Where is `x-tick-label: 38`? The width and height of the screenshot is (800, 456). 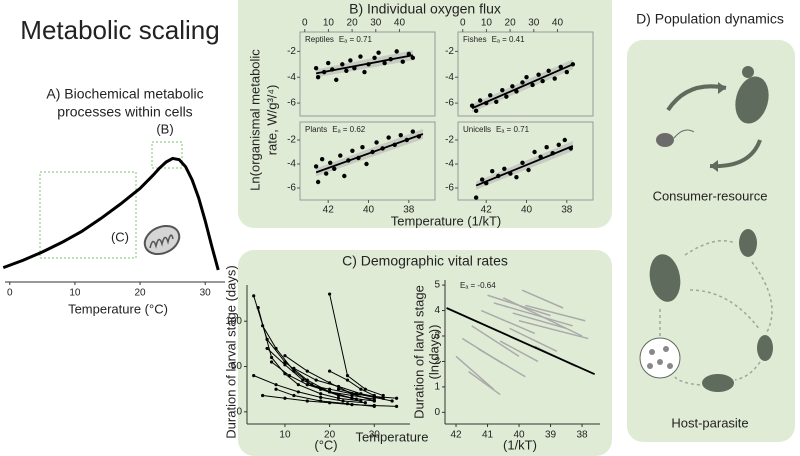 x-tick-label: 38 is located at coordinates (409, 210).